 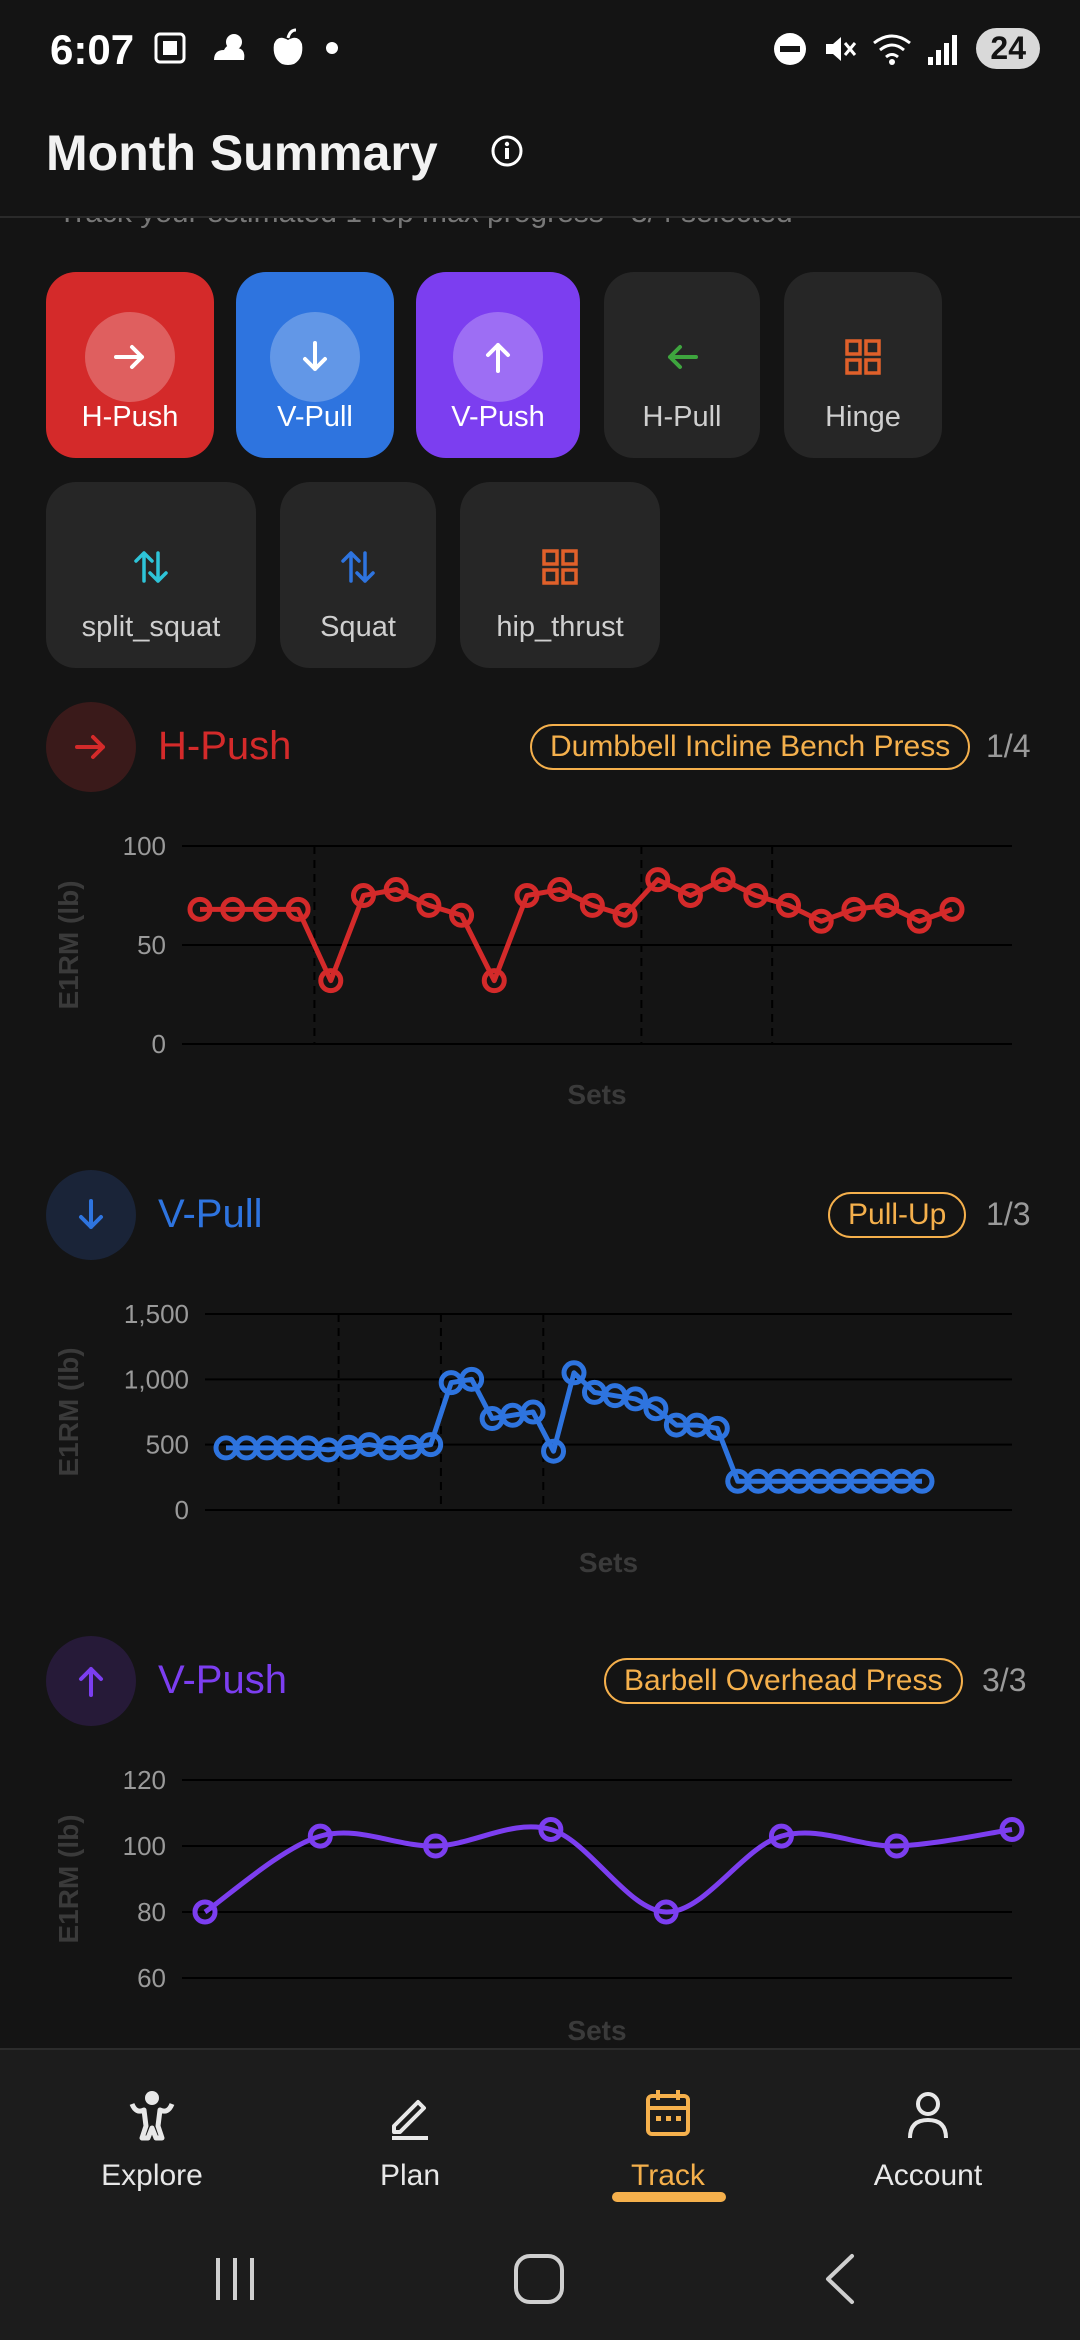 I want to click on battery-indicator: 24, so click(x=1008, y=48).